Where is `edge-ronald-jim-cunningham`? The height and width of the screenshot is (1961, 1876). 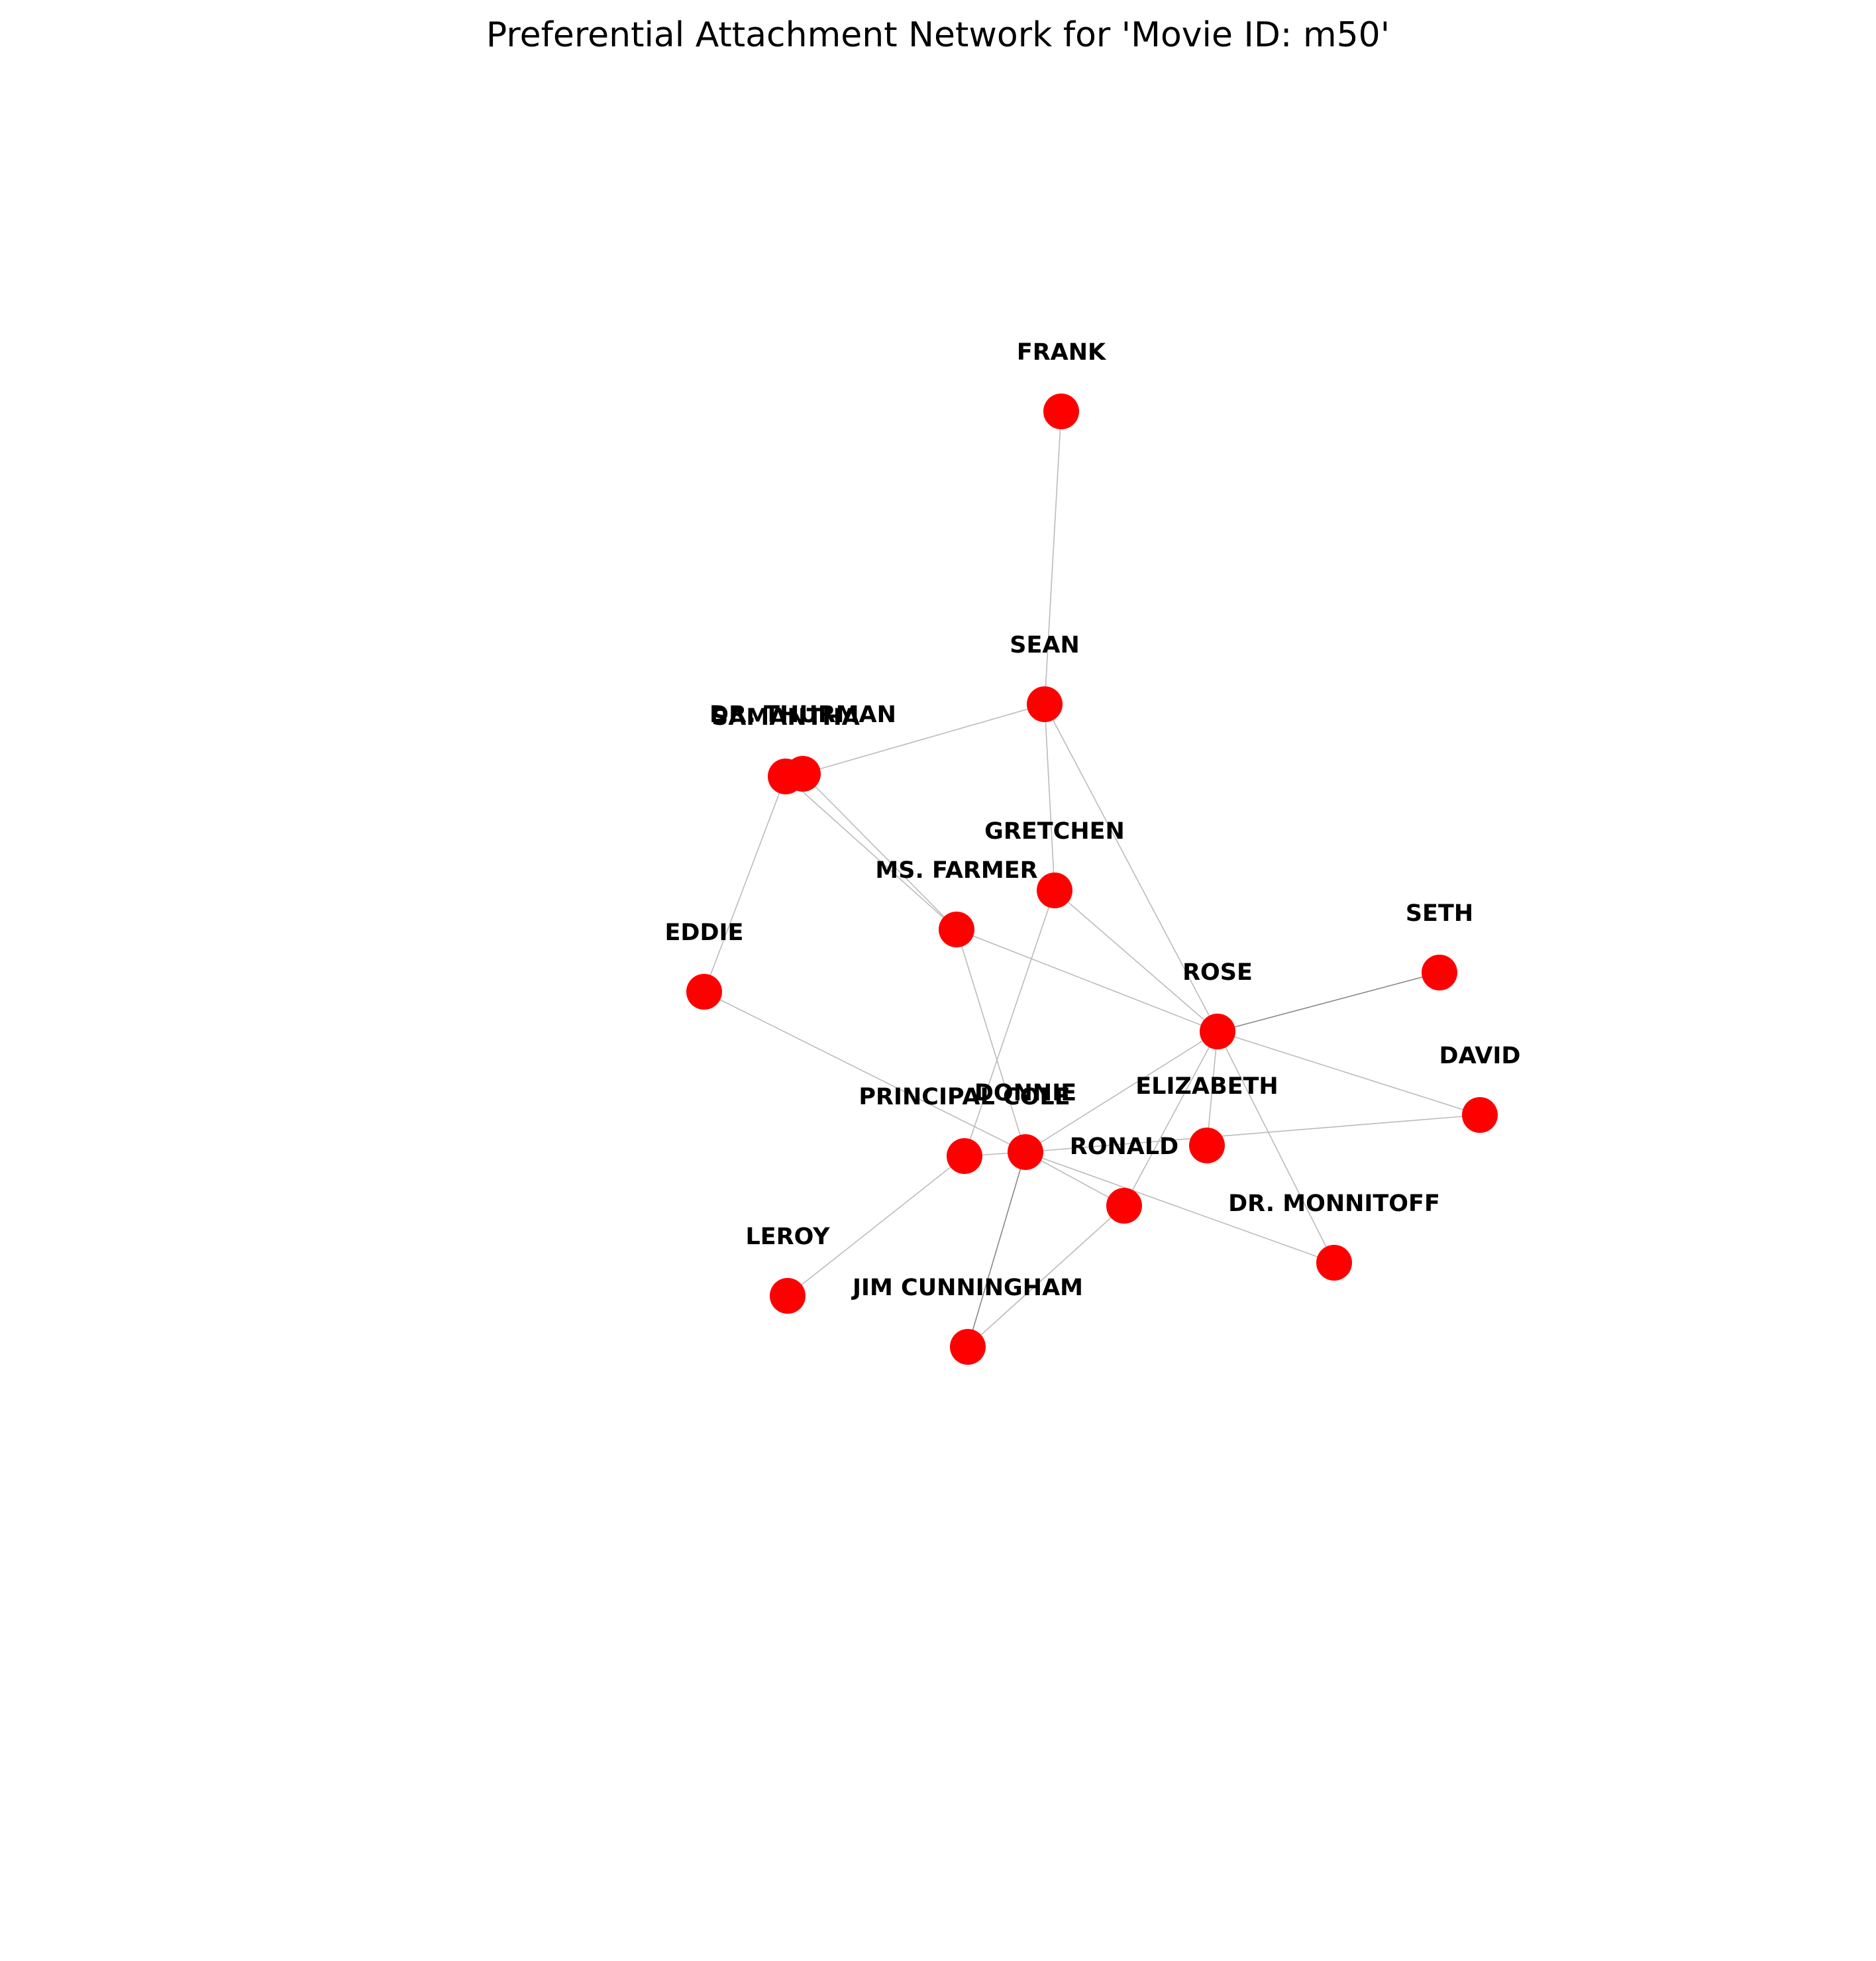 edge-ronald-jim-cunningham is located at coordinates (1046, 1276).